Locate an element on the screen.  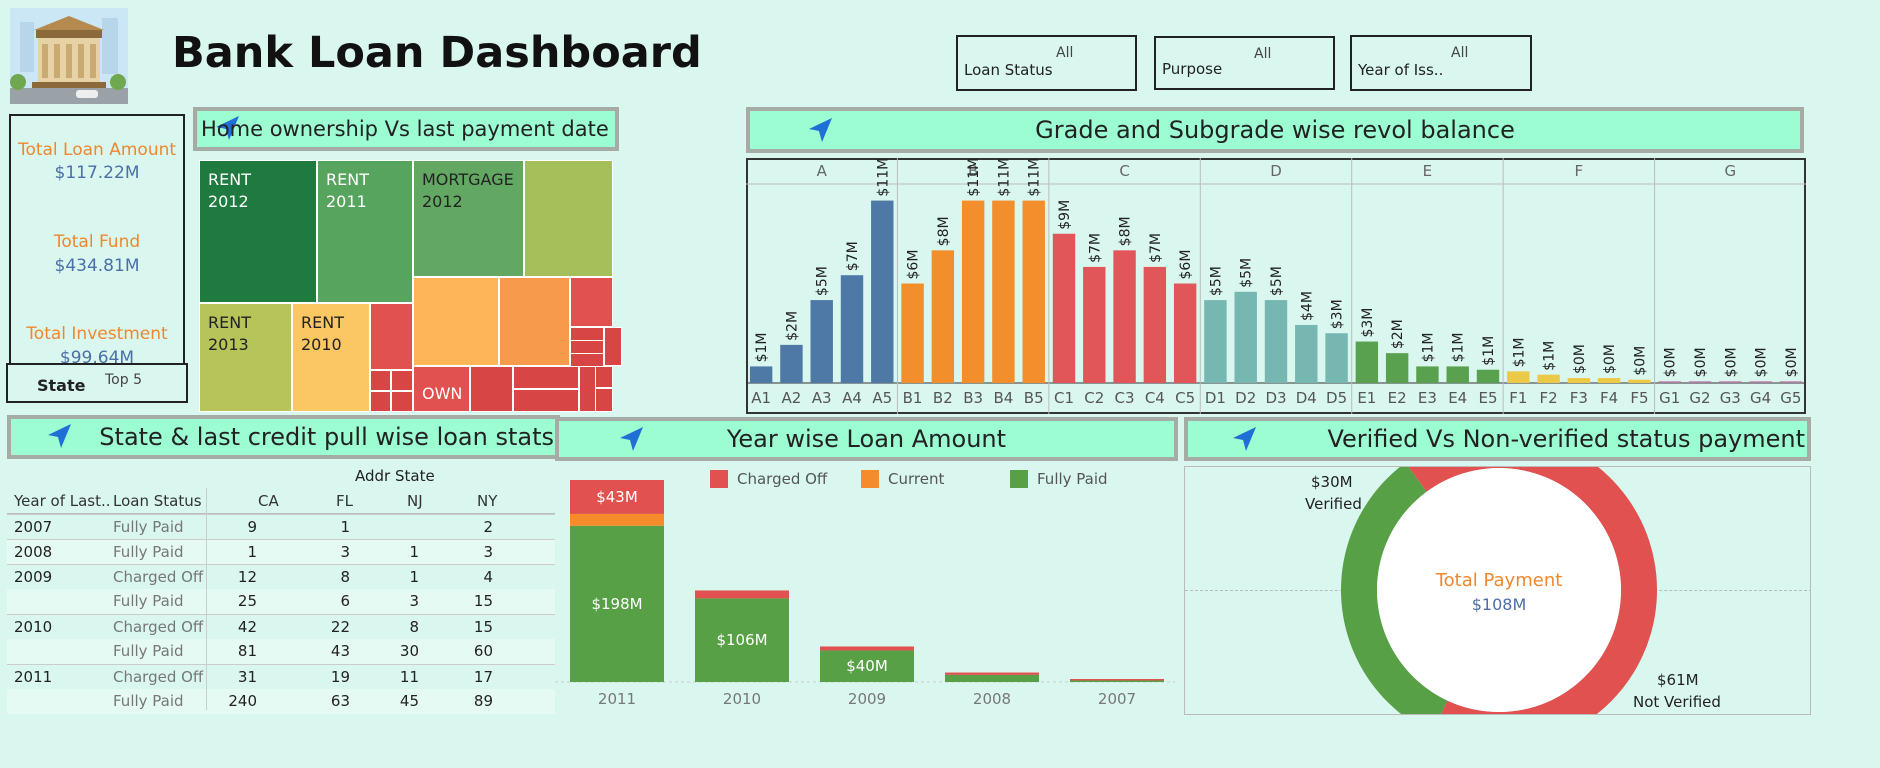
cell-ny: 60 is located at coordinates (483, 651).